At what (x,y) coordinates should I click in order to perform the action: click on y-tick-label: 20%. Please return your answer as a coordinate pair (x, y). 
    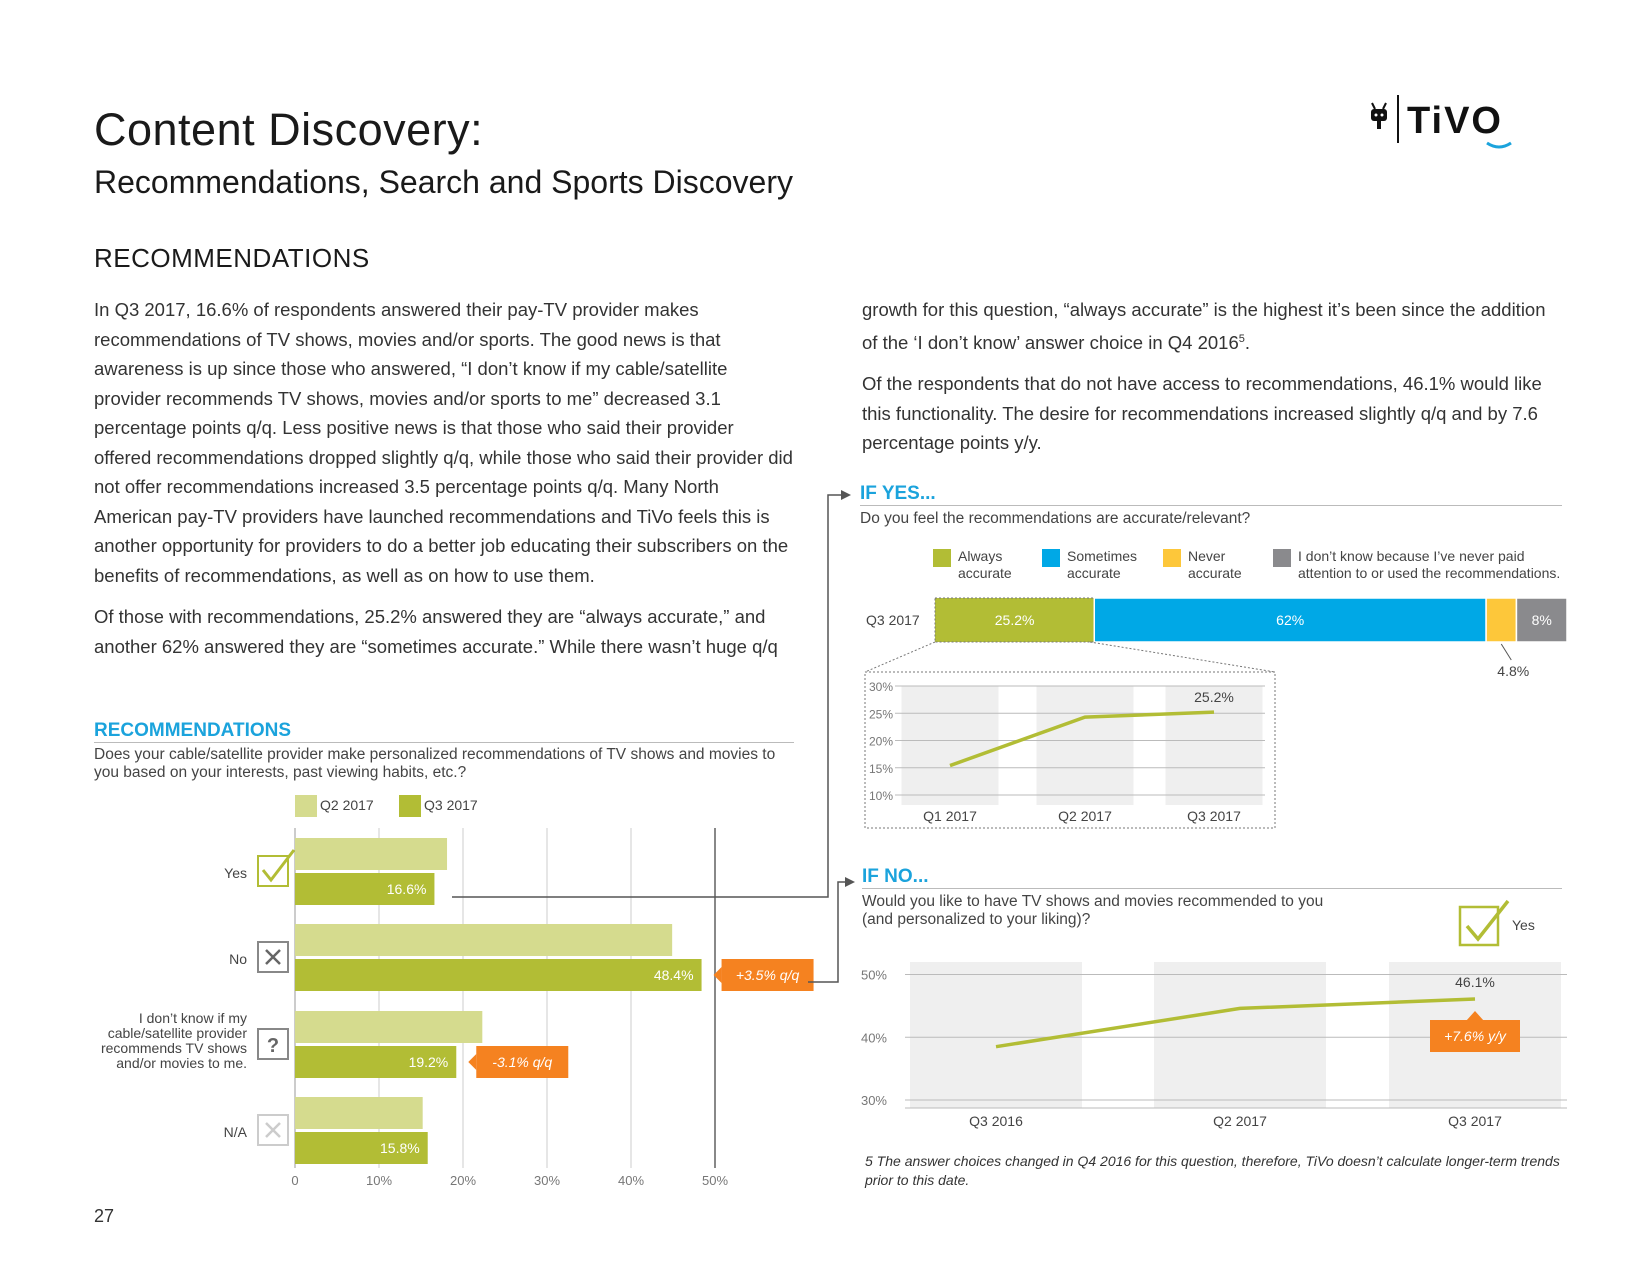
    Looking at the image, I should click on (881, 742).